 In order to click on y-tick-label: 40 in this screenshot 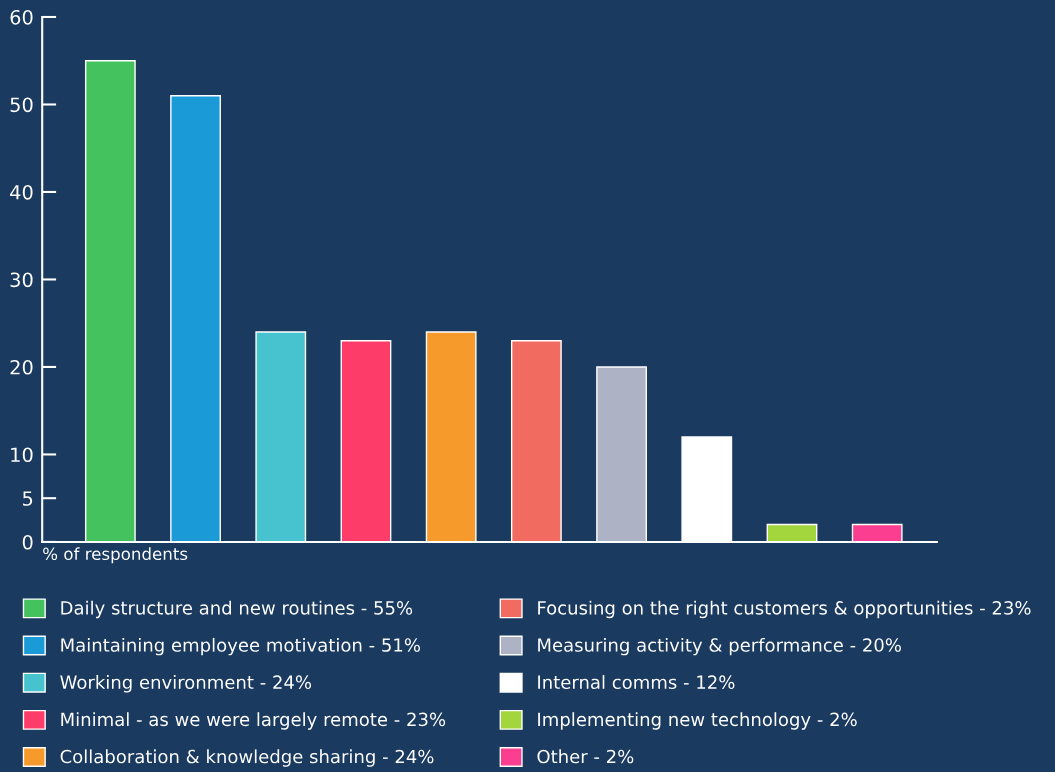, I will do `click(21, 192)`.